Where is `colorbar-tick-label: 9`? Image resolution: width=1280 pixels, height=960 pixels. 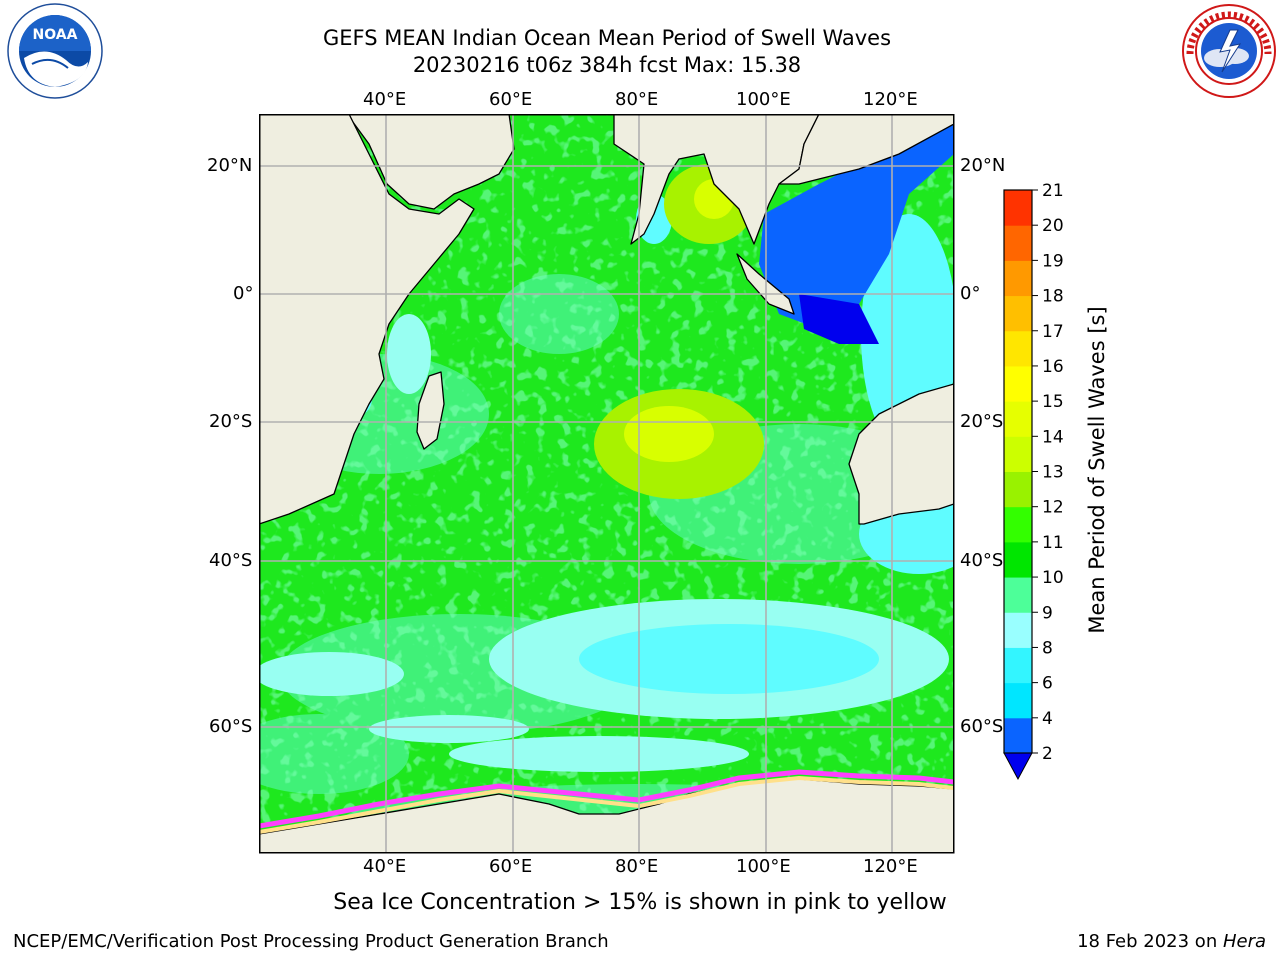 colorbar-tick-label: 9 is located at coordinates (1047, 613).